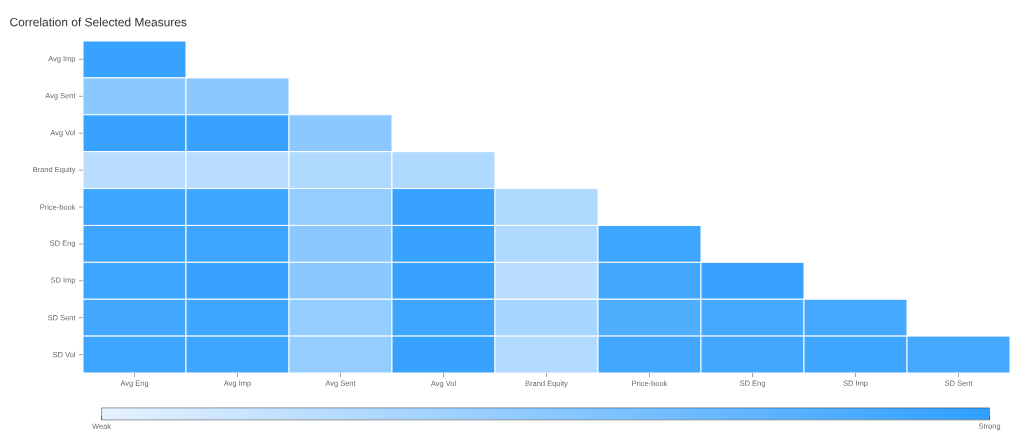 This screenshot has height=447, width=1012. Describe the element at coordinates (98, 22) in the screenshot. I see `chart-title: Correlation of Selected Measures` at that location.